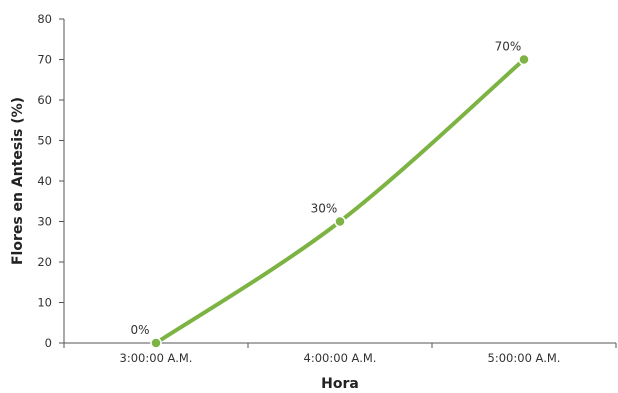  Describe the element at coordinates (524, 358) in the screenshot. I see `x-tick-label: 5:00:00 A.M.` at that location.